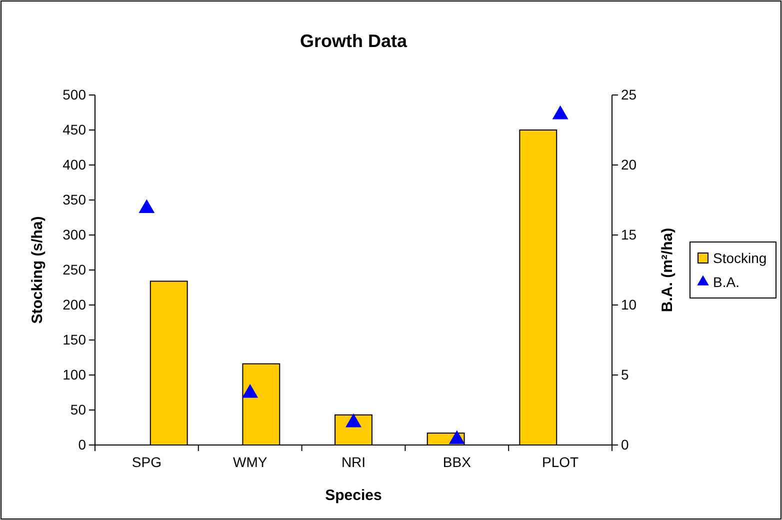 The width and height of the screenshot is (782, 520). Describe the element at coordinates (625, 374) in the screenshot. I see `y2-tick-label: 5` at that location.